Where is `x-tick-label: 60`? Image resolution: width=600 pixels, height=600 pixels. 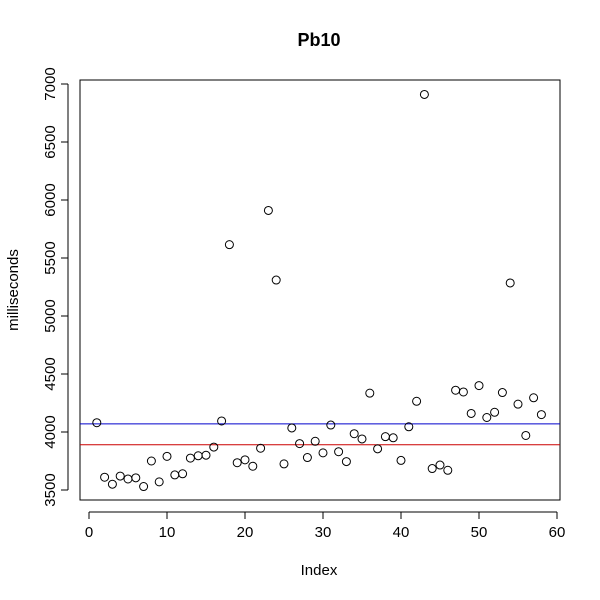 x-tick-label: 60 is located at coordinates (557, 532).